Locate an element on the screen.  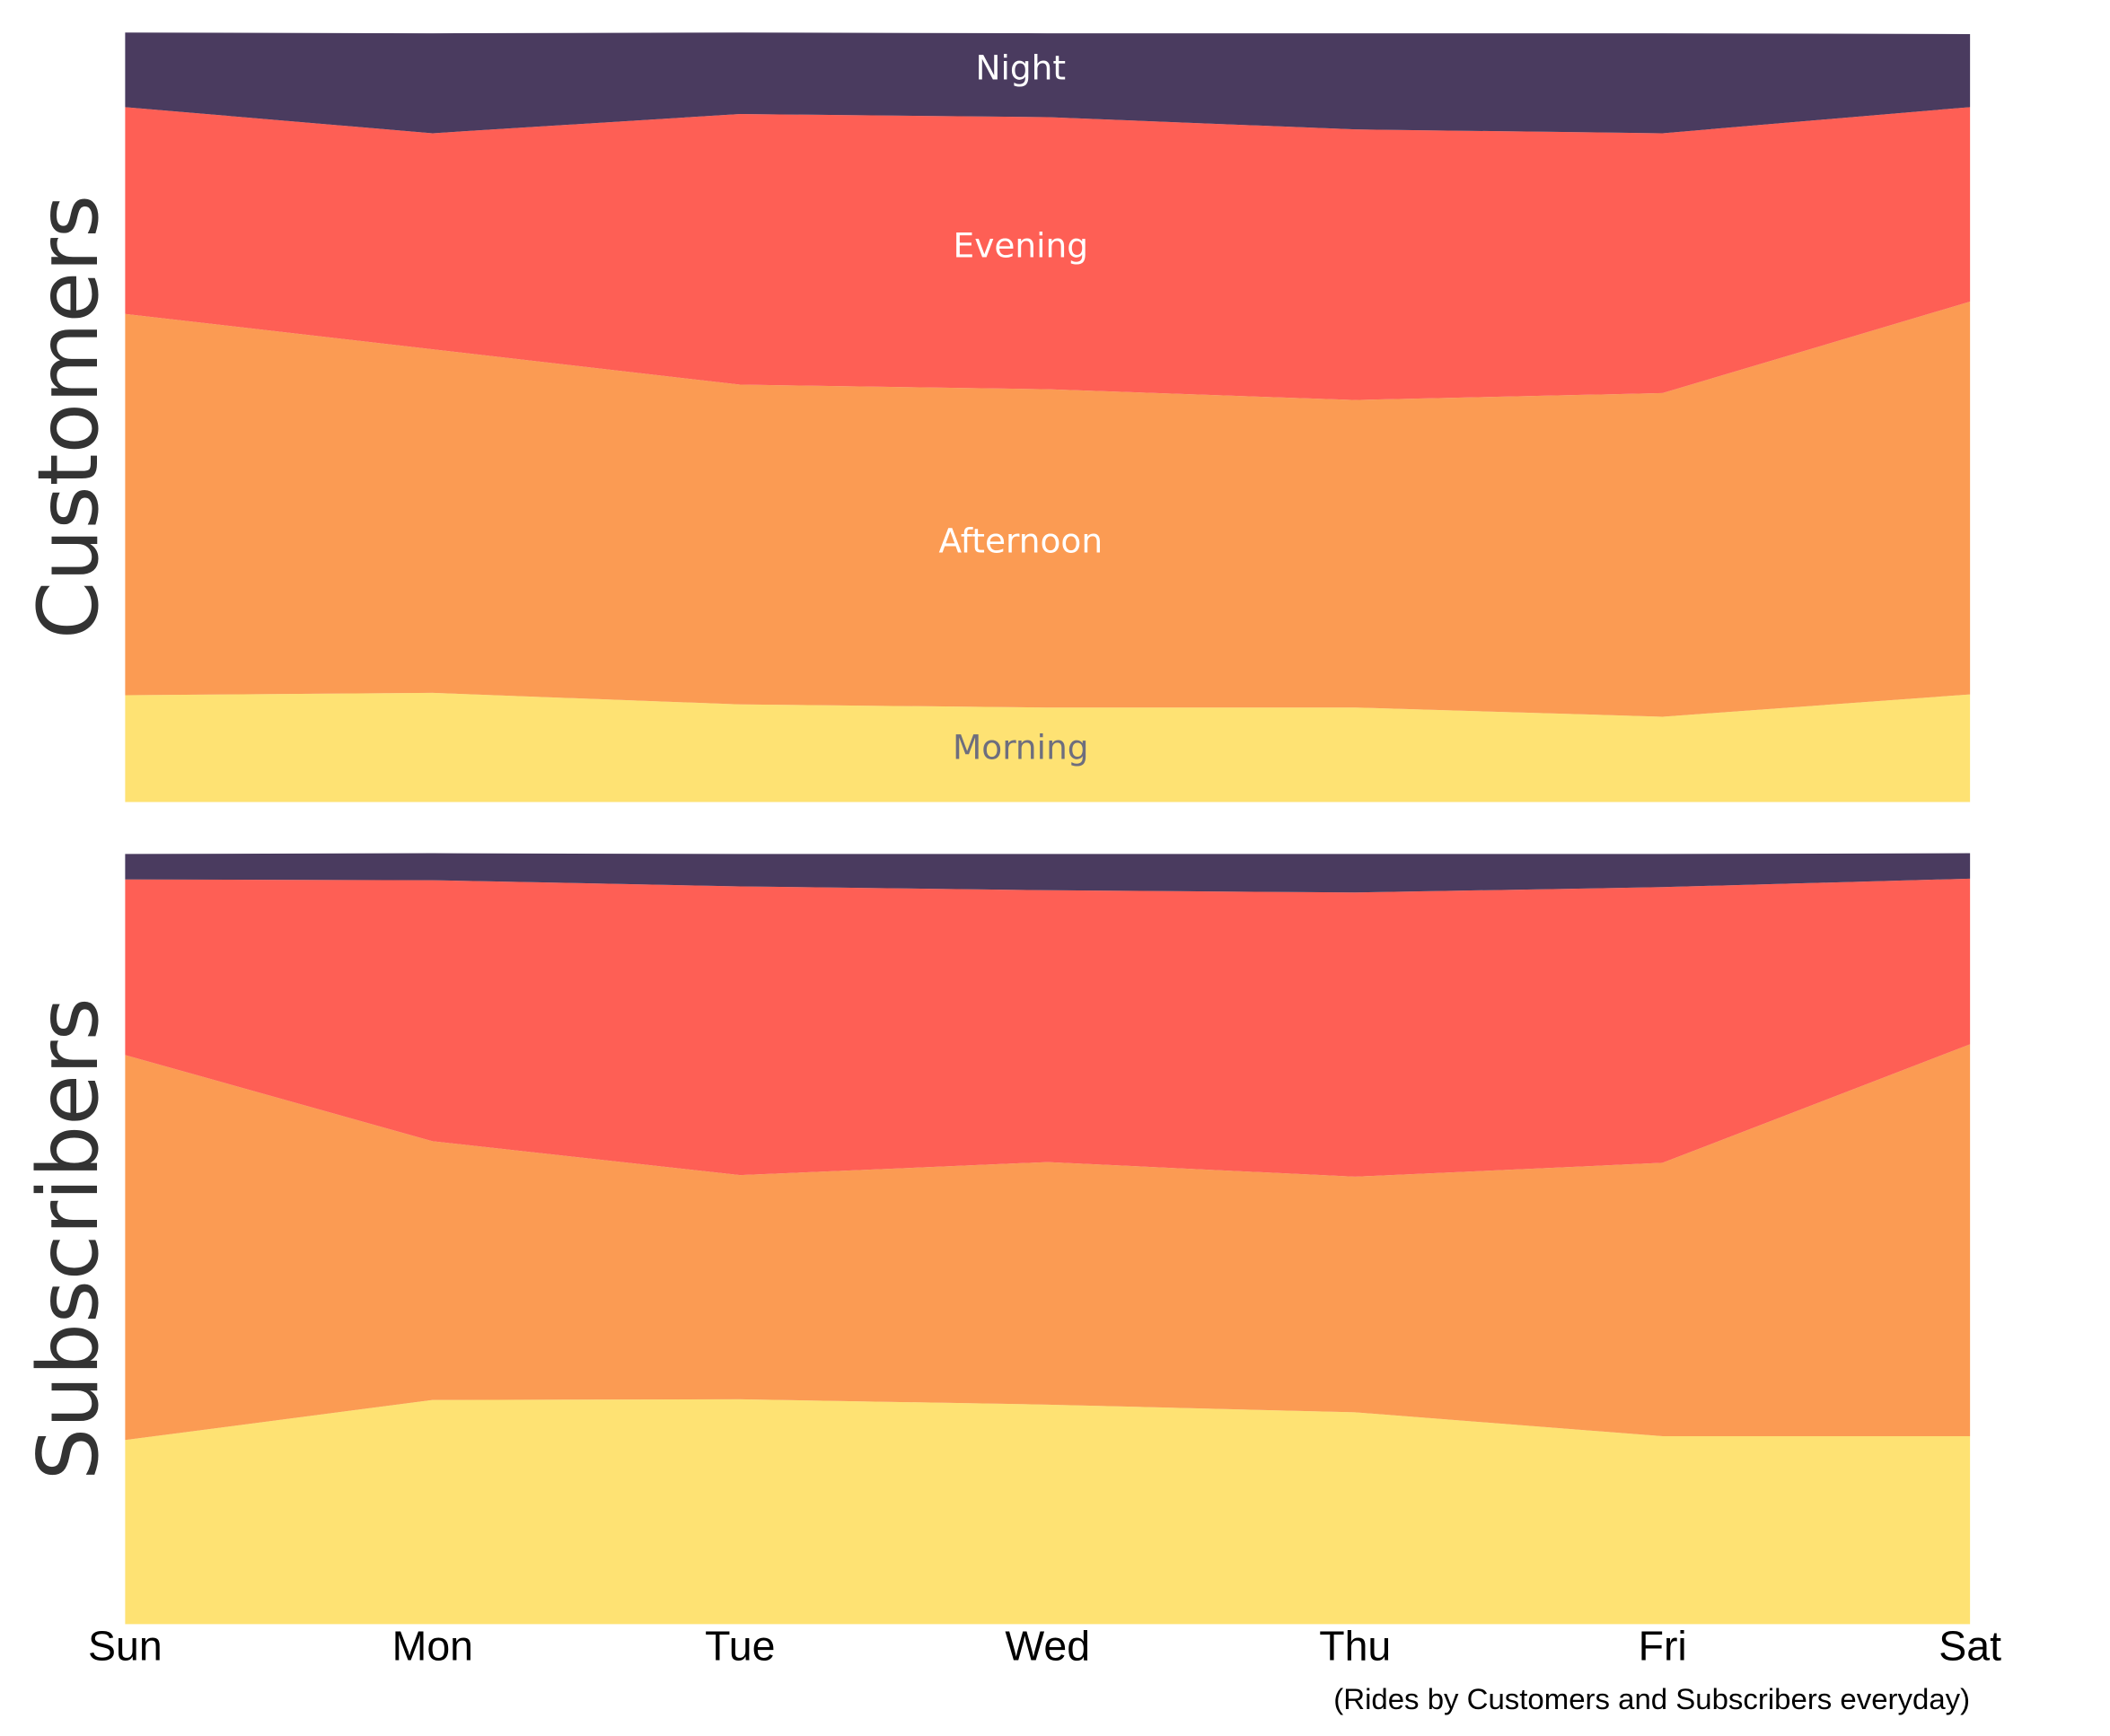
x-tick-label: Sun is located at coordinates (126, 1646).